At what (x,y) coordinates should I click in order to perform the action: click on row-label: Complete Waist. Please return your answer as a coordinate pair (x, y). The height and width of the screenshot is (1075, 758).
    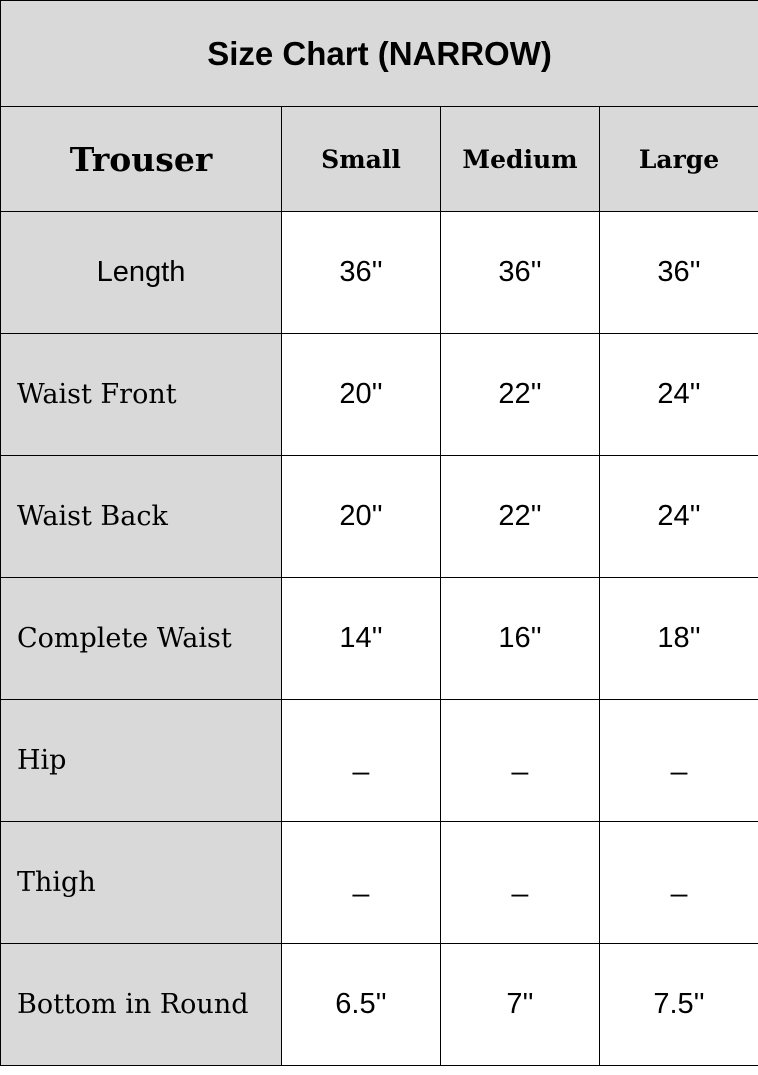
    Looking at the image, I should click on (141, 638).